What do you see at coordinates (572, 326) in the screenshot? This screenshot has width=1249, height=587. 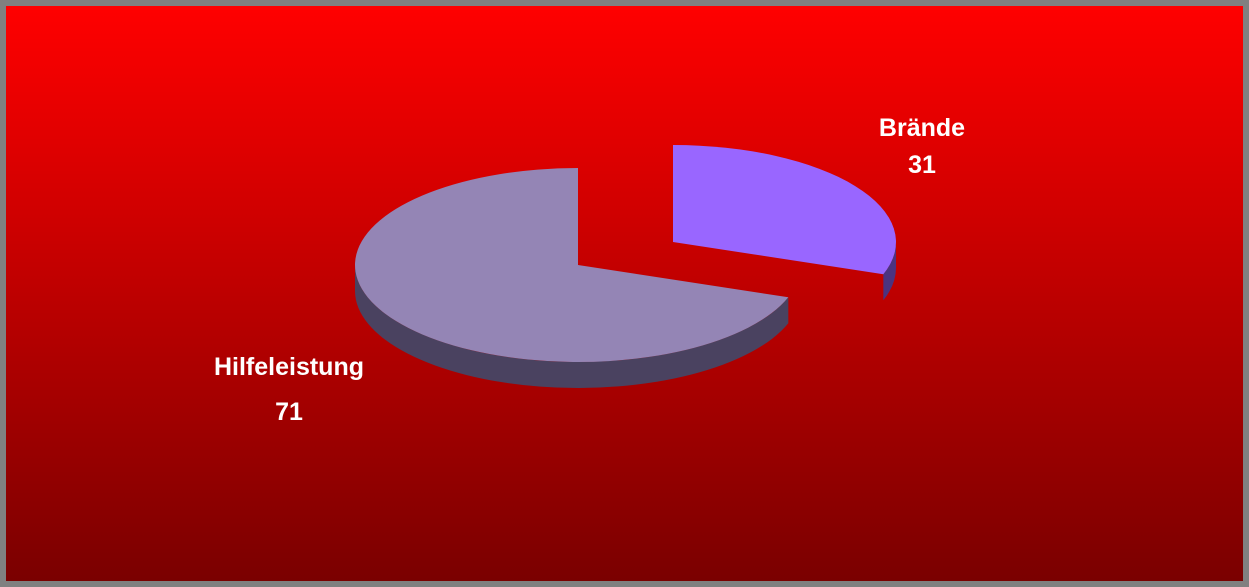 I see `slice-side-hilfeleistung` at bounding box center [572, 326].